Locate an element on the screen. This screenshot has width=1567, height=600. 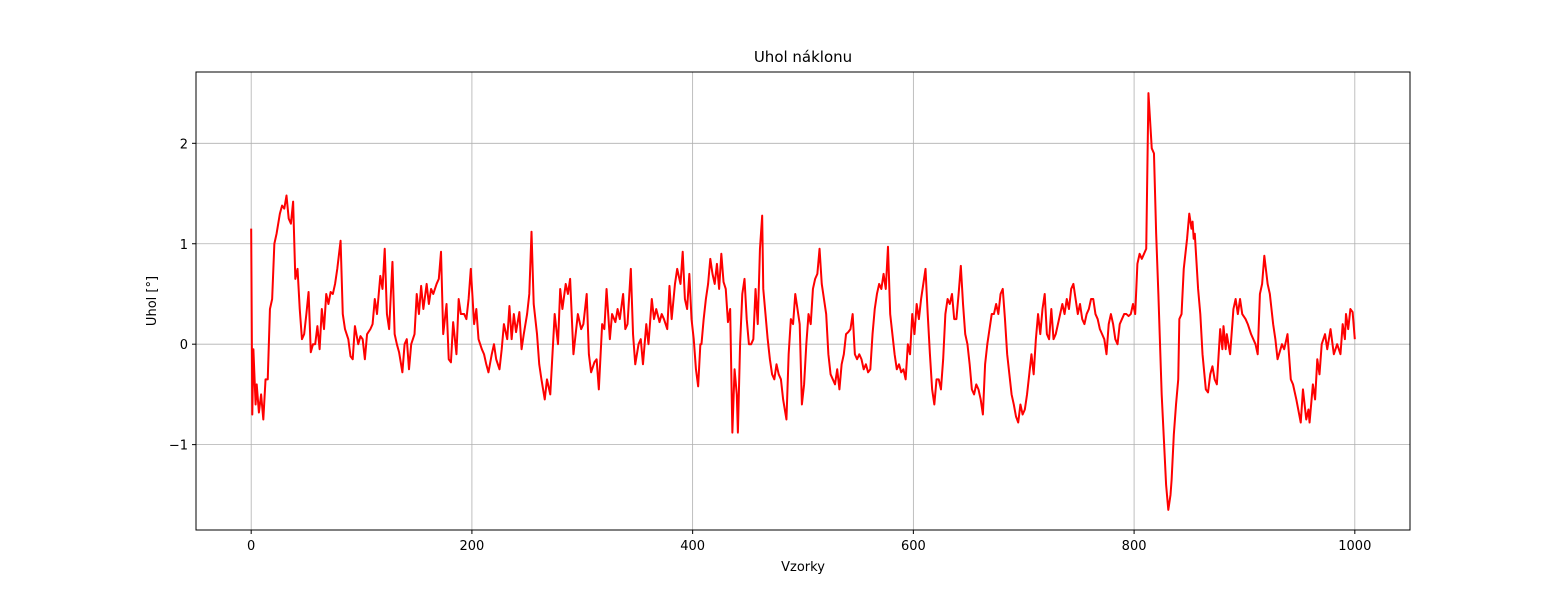
y-tick-label: 2 is located at coordinates (184, 144).